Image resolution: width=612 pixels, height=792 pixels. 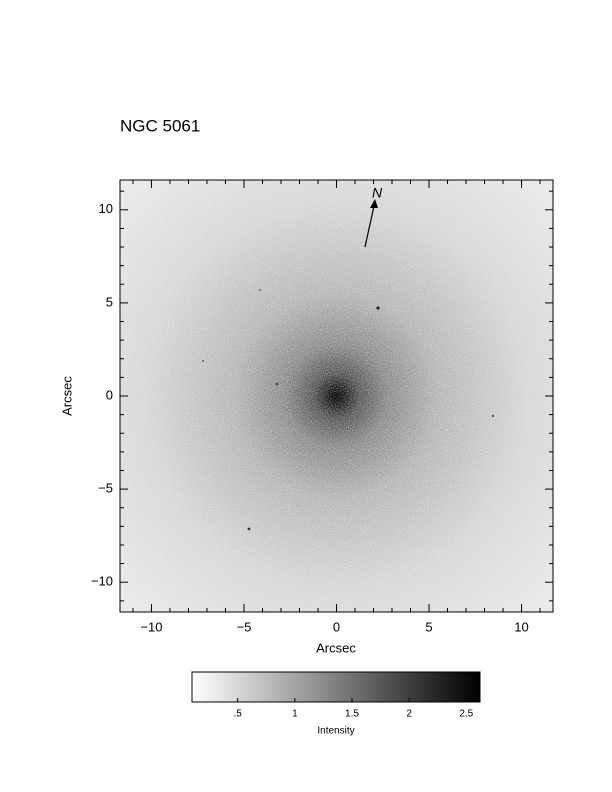 What do you see at coordinates (428, 626) in the screenshot?
I see `x-tick-label: 5` at bounding box center [428, 626].